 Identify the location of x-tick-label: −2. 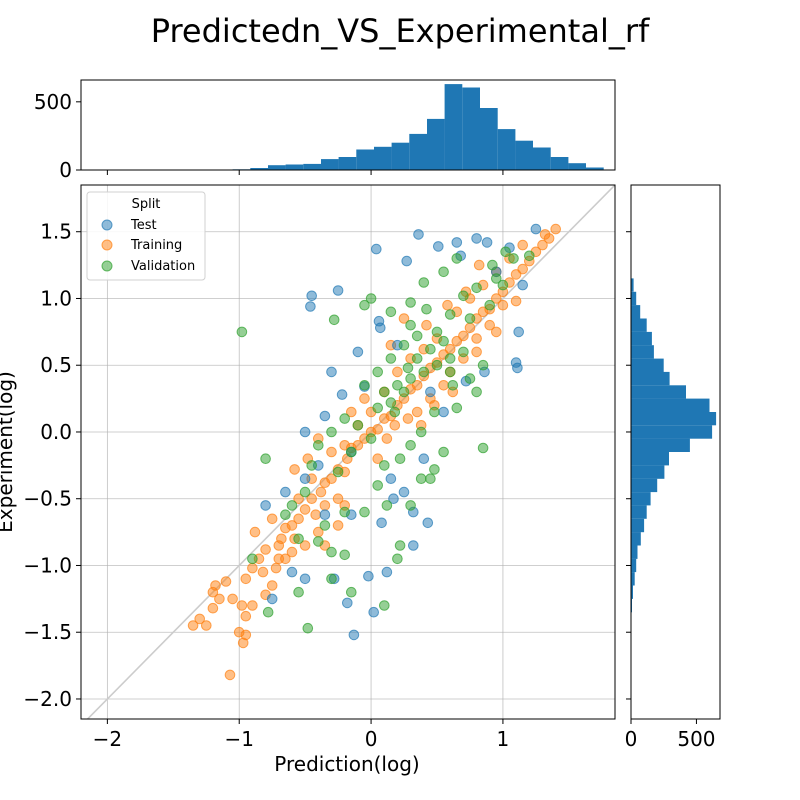
(107, 739).